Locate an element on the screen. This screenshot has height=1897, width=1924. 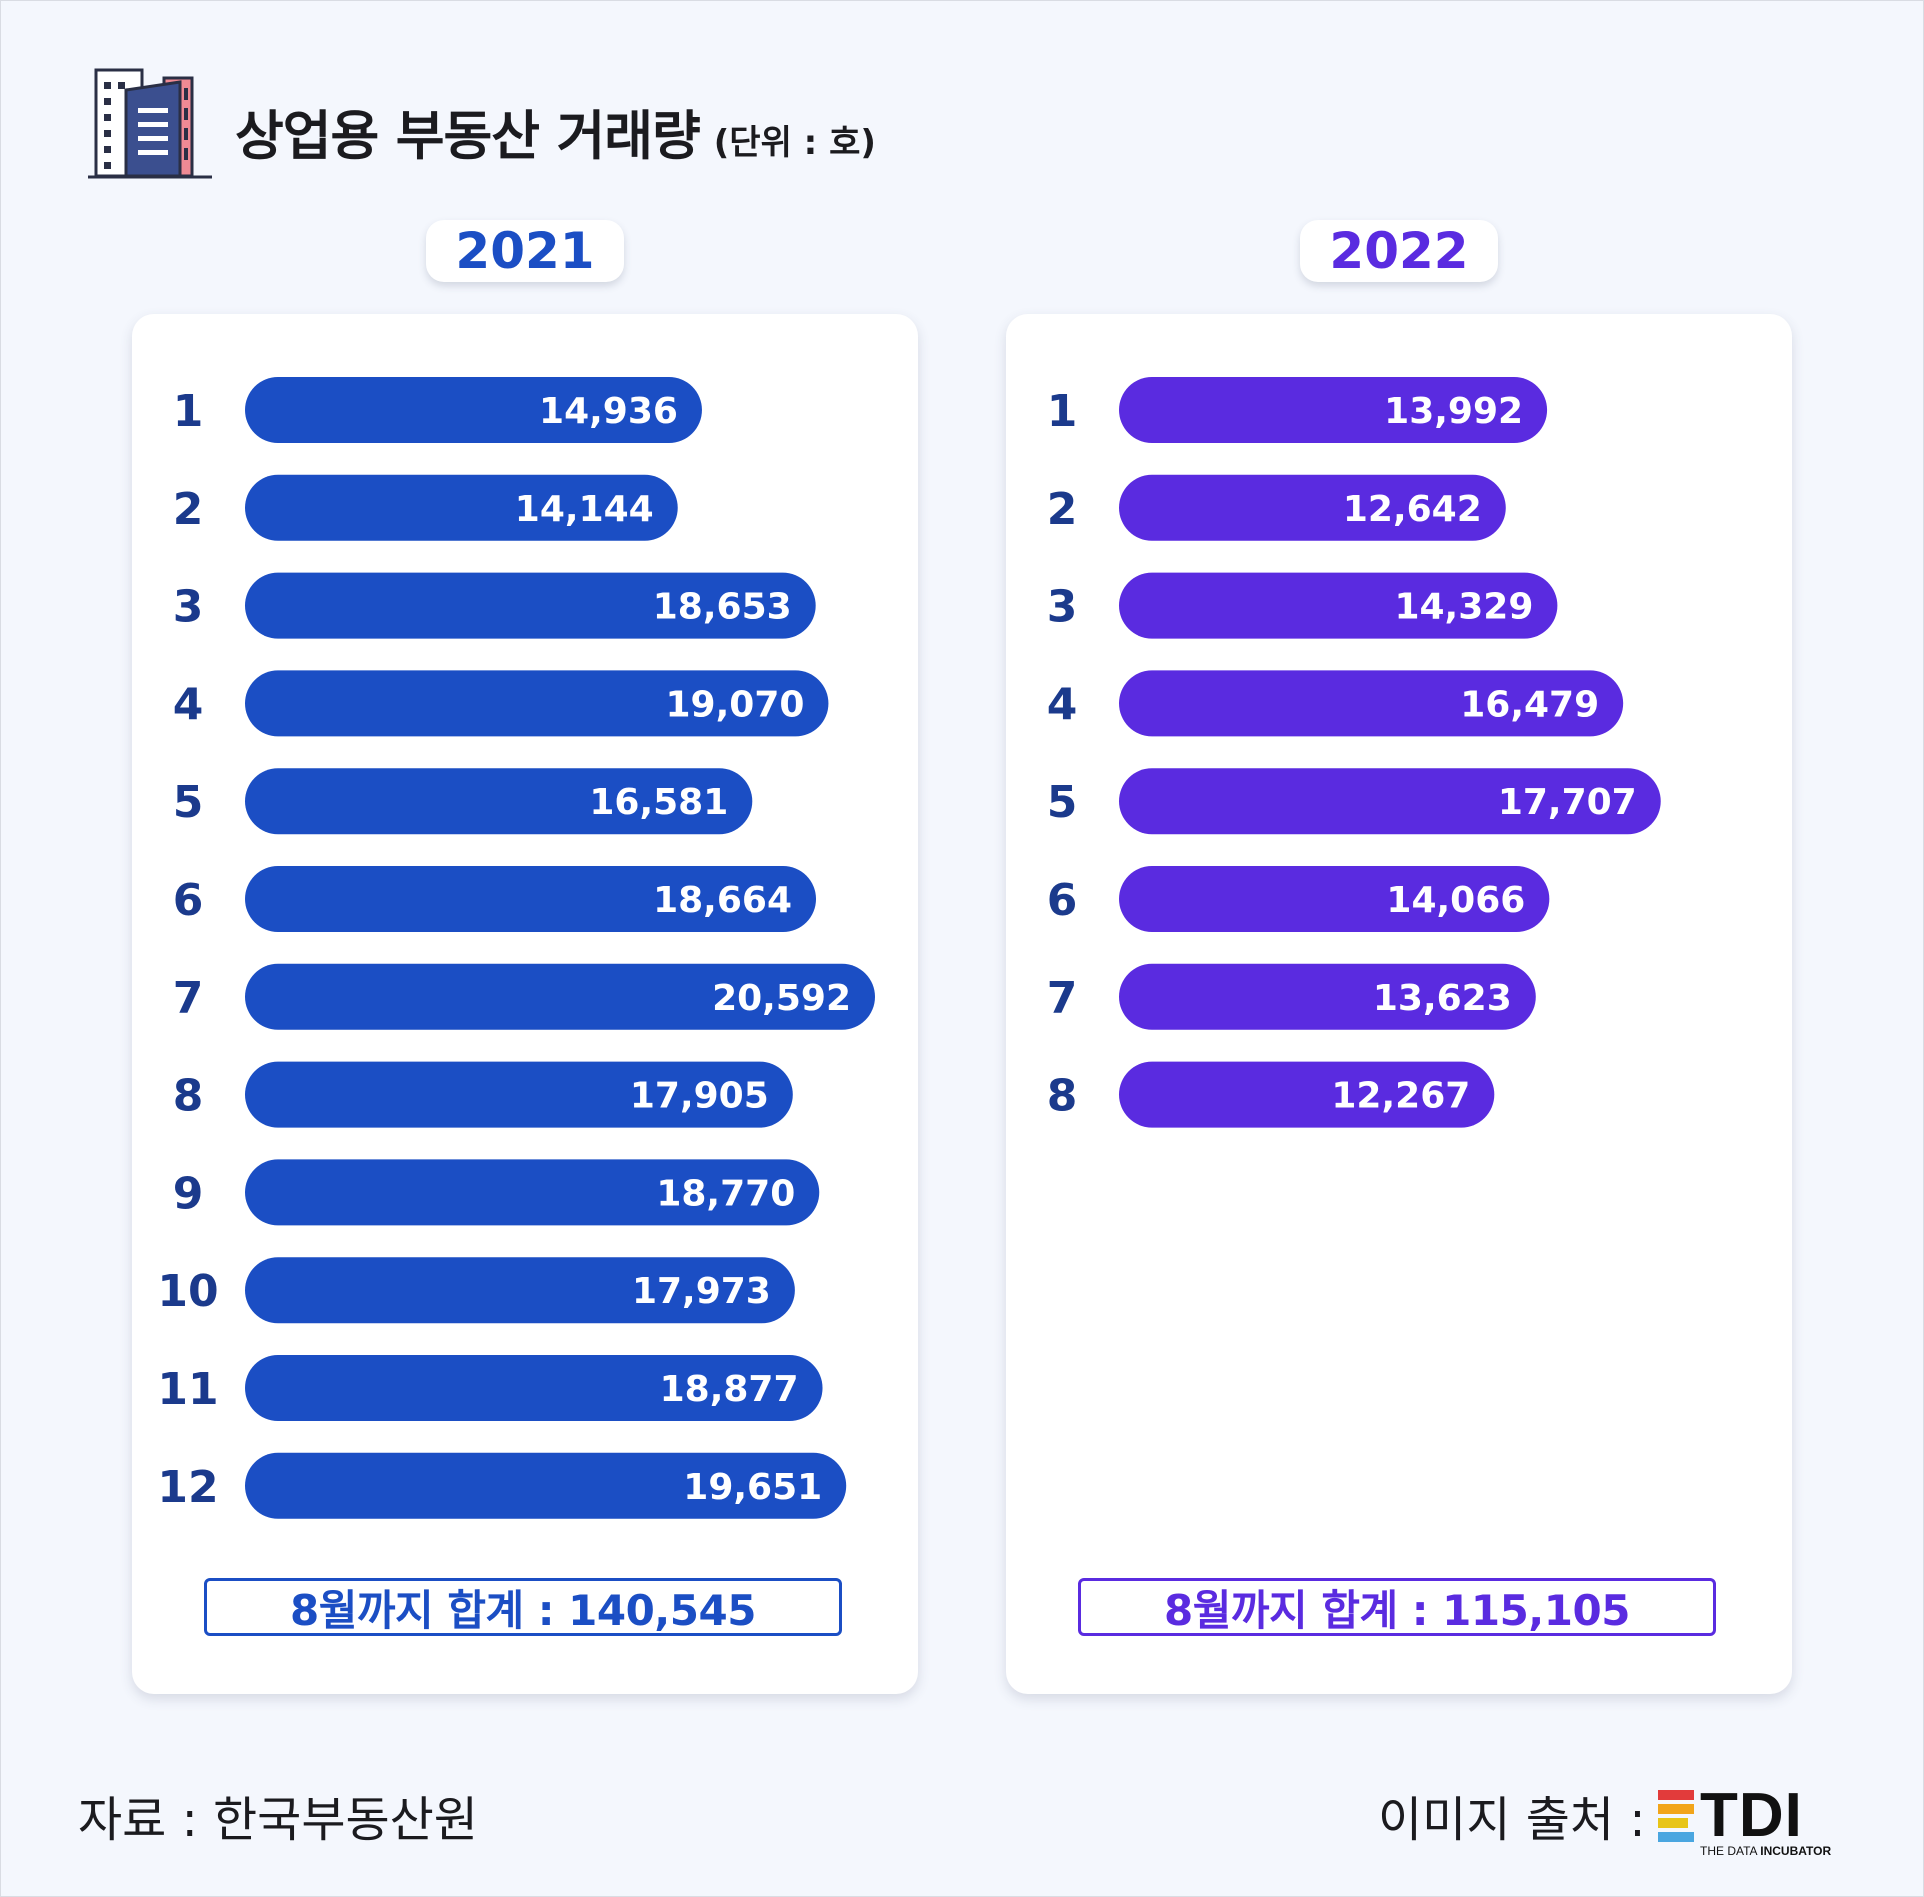
bar-value-label: 14,144 is located at coordinates (584, 509).